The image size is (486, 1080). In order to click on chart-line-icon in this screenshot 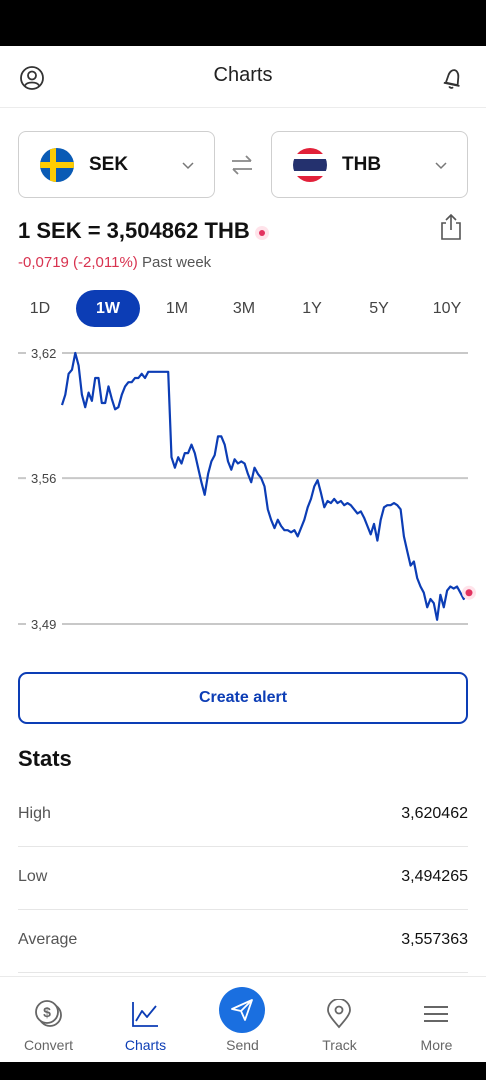, I will do `click(145, 1014)`.